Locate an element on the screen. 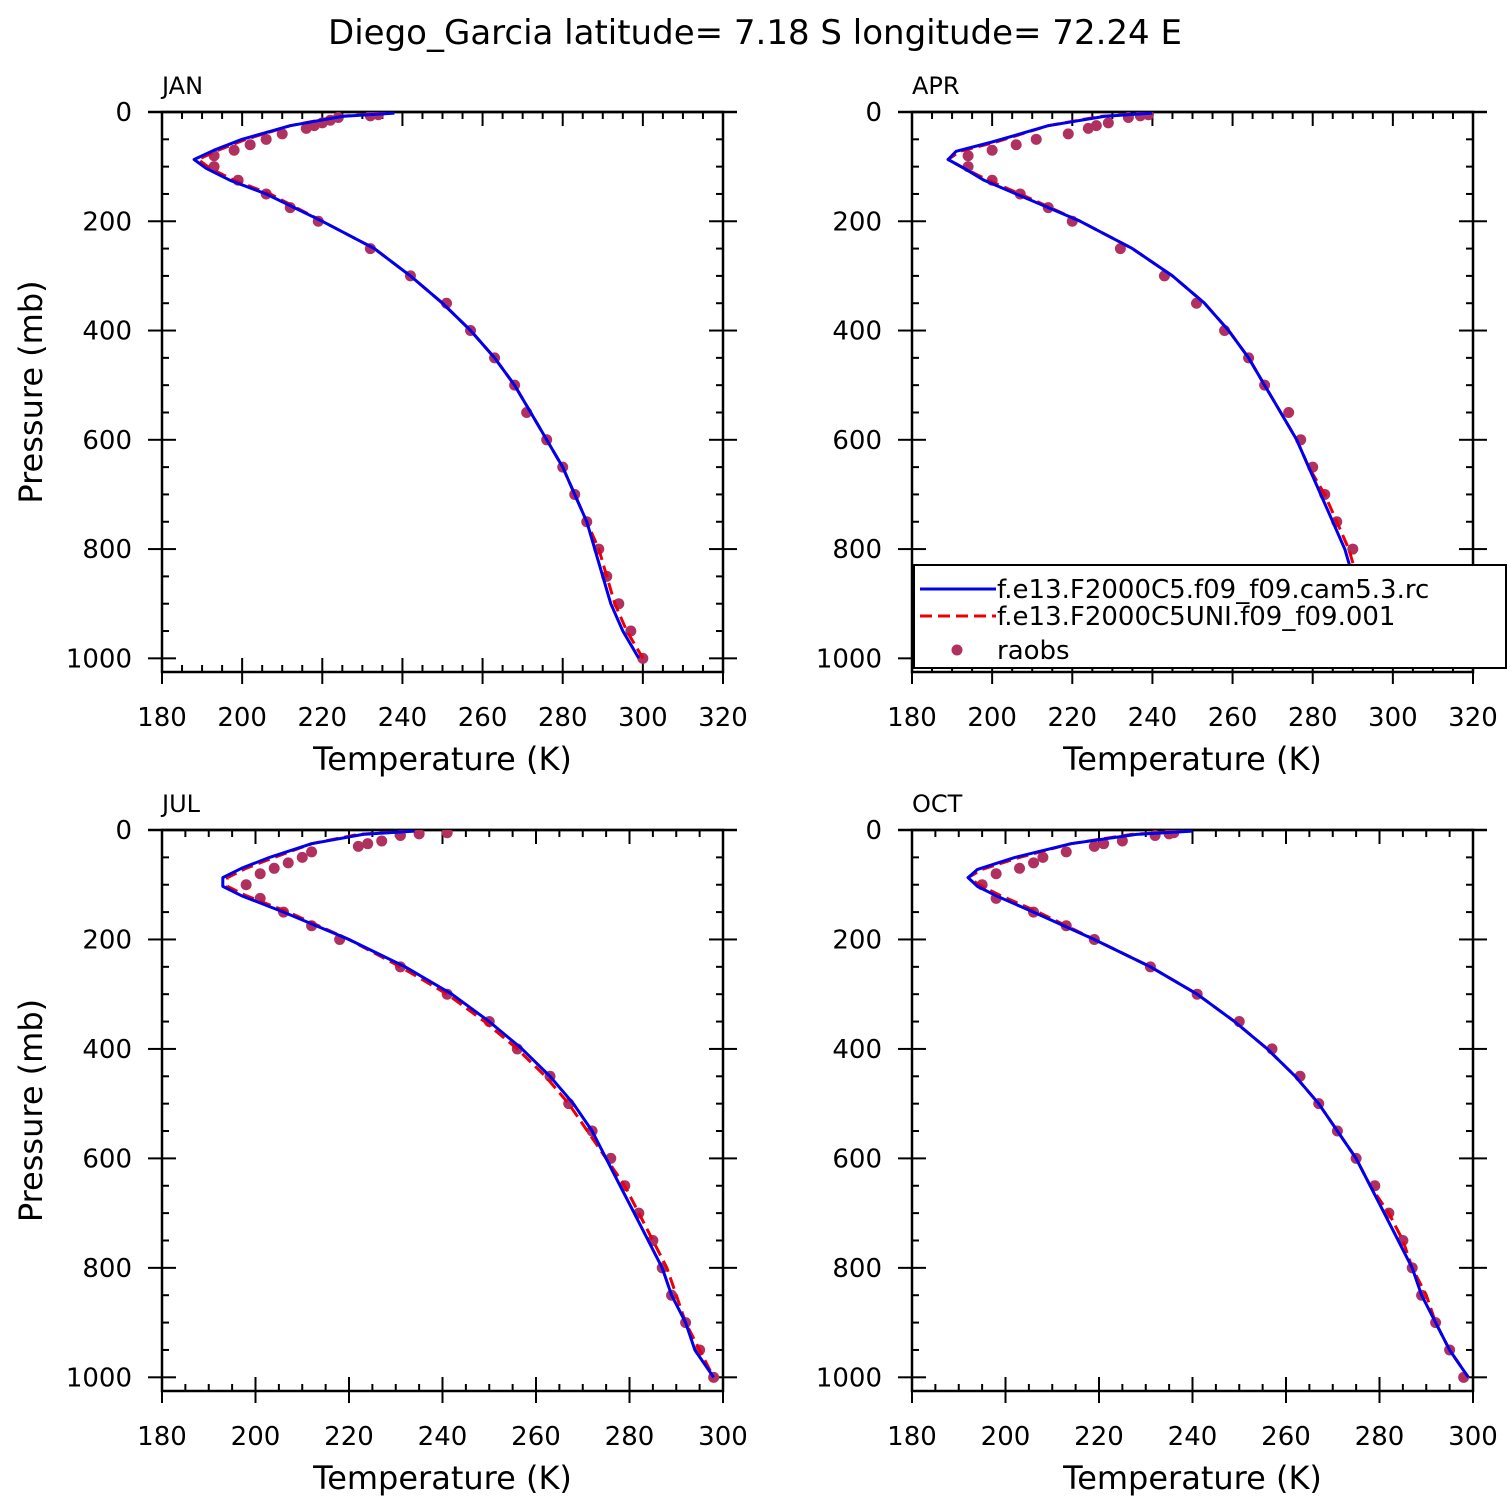 The height and width of the screenshot is (1510, 1510). panel-label: OCT is located at coordinates (937, 804).